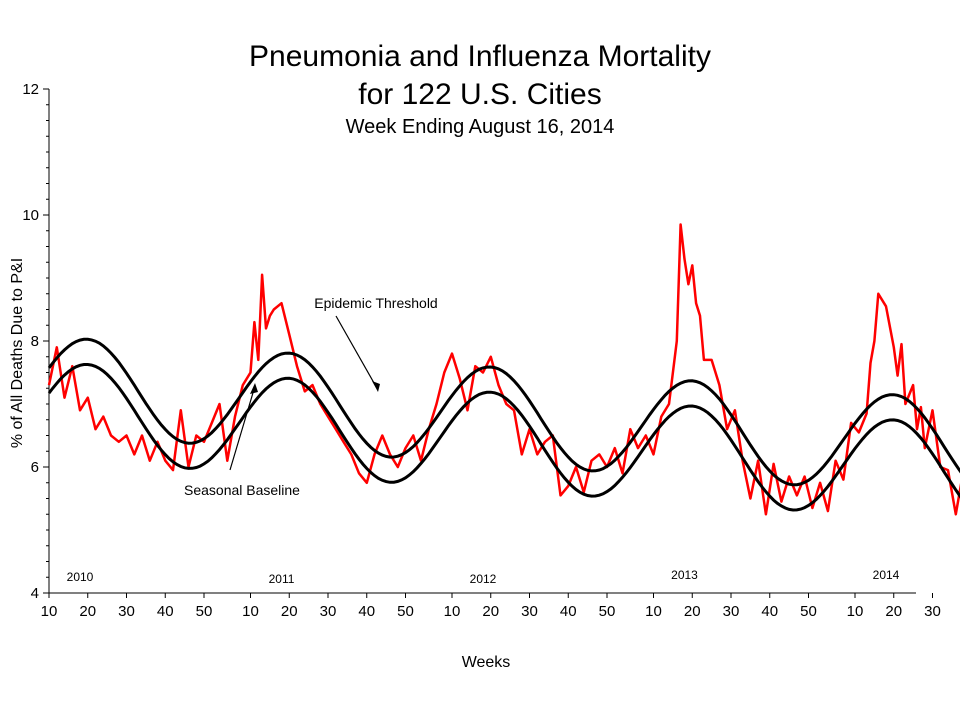 The height and width of the screenshot is (720, 960). Describe the element at coordinates (376, 386) in the screenshot. I see `epidemic-threshold-arrowhead` at that location.